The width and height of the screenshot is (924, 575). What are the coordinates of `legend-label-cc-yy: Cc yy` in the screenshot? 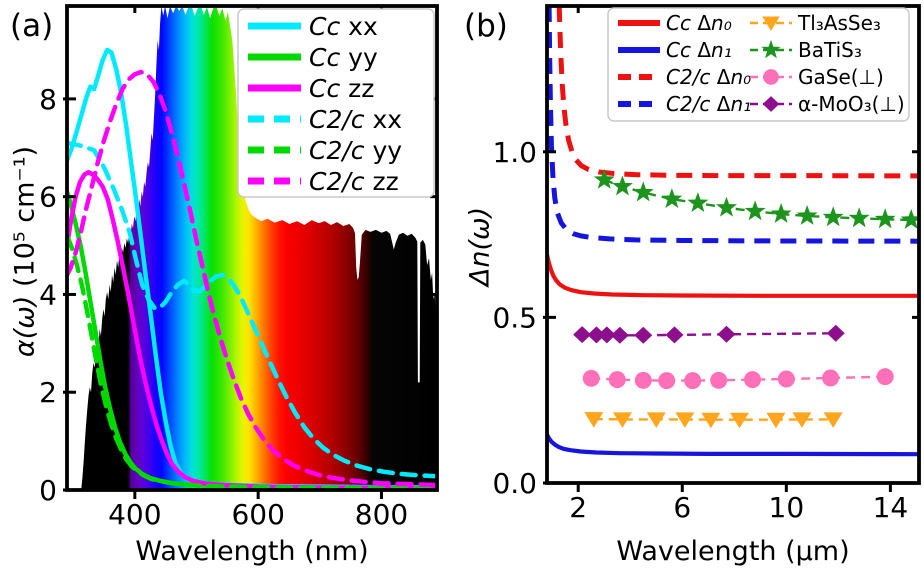 It's located at (343, 57).